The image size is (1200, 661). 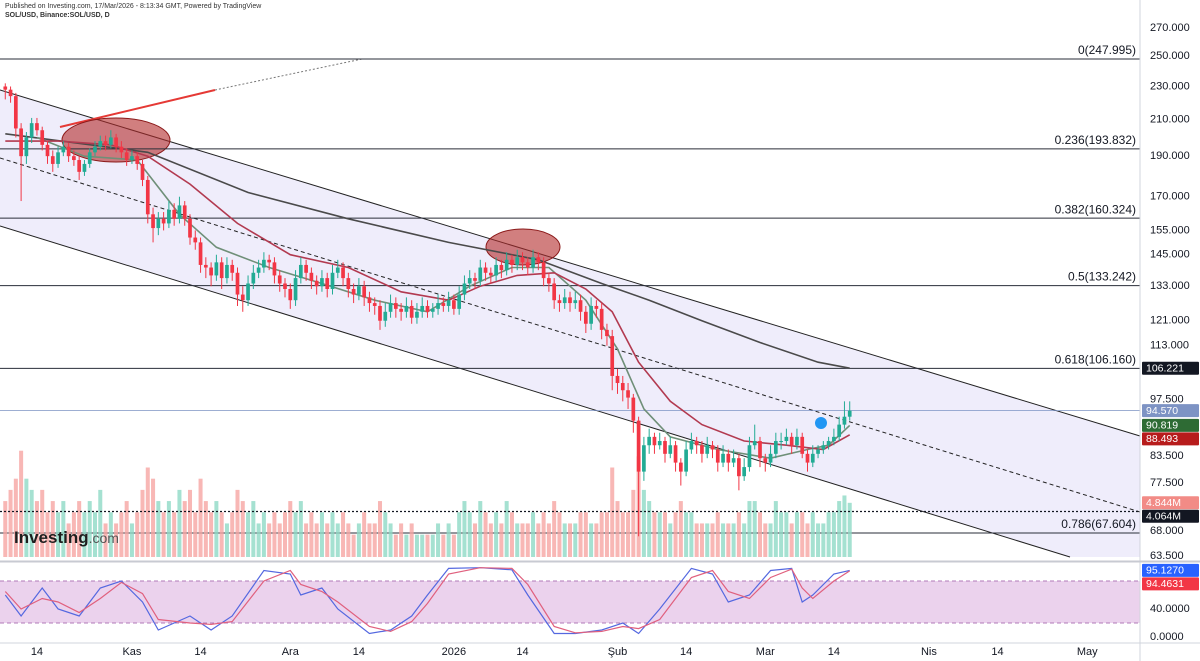 I want to click on price-label-text: 90.819, so click(x=1162, y=426).